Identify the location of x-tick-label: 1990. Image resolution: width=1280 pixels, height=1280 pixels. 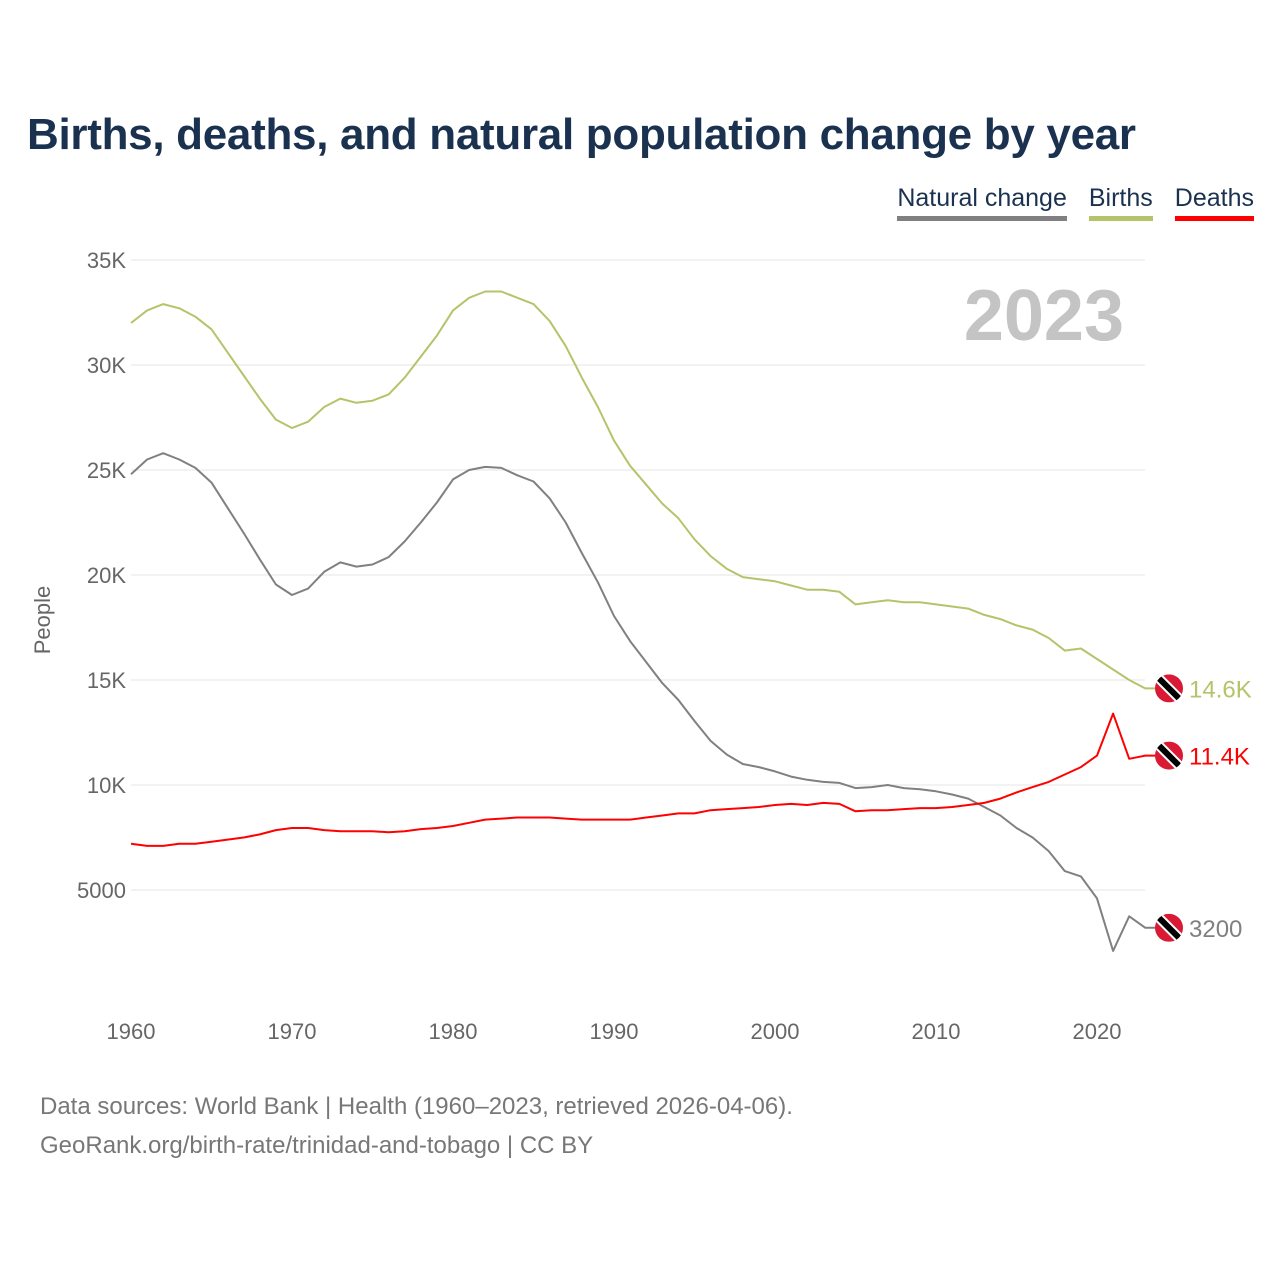
(614, 1031).